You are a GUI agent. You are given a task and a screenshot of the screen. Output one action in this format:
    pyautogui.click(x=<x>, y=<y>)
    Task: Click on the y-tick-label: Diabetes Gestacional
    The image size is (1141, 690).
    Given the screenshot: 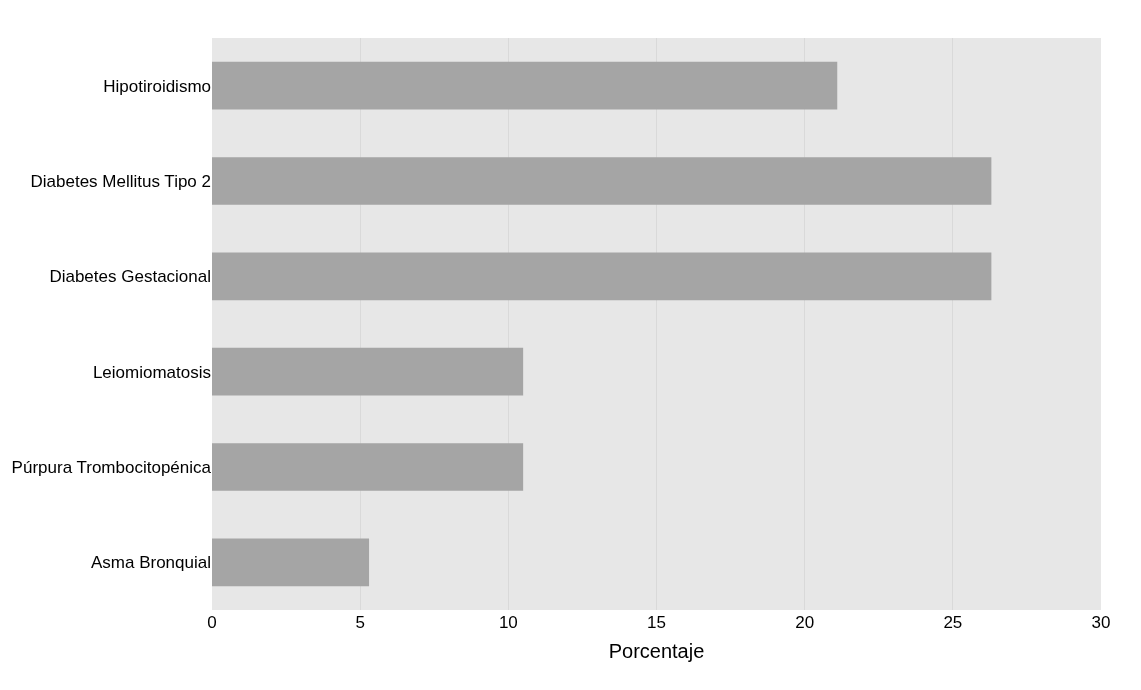 What is the action you would take?
    pyautogui.click(x=130, y=277)
    